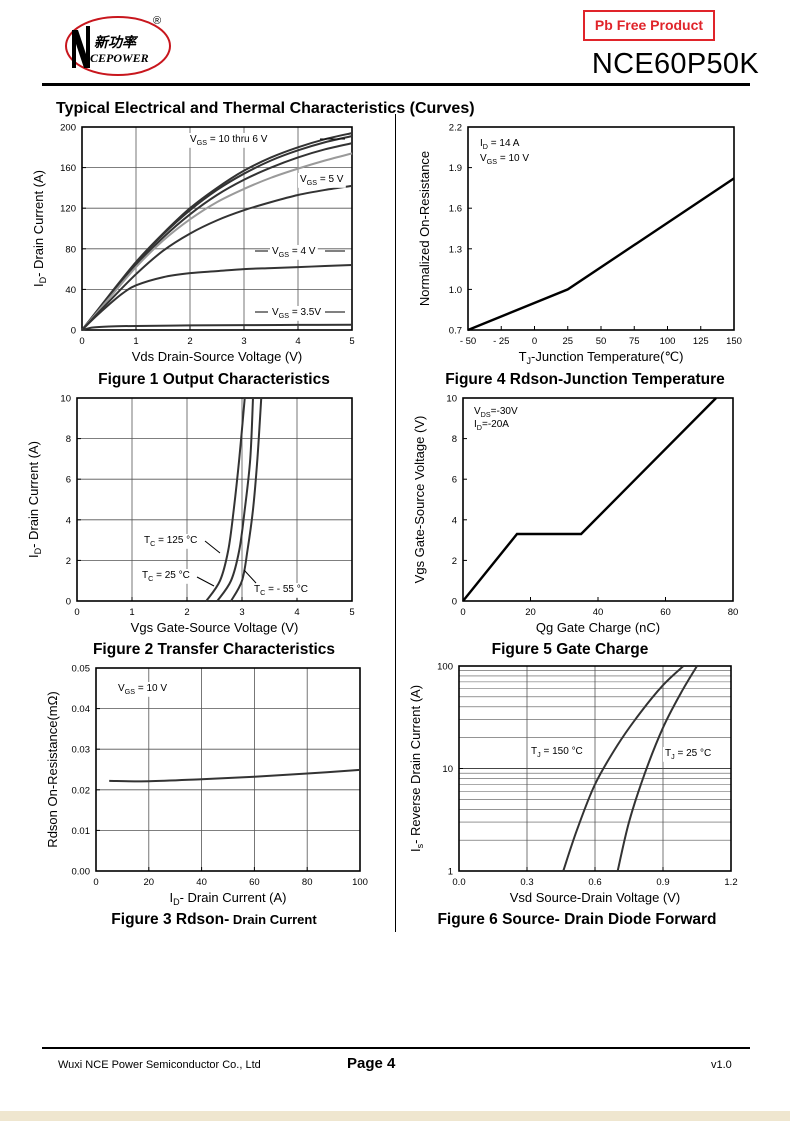 Image resolution: width=790 pixels, height=1121 pixels. I want to click on fig6-annotation-0: TJ = 150 °C, so click(557, 752).